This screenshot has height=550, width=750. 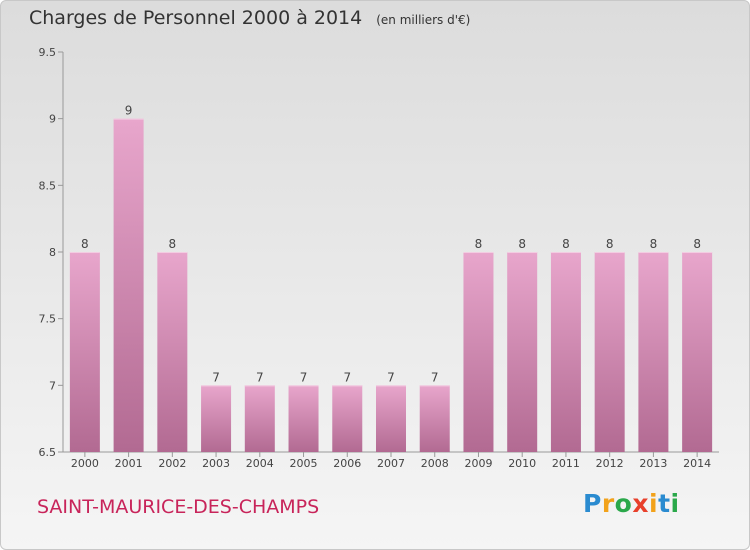 What do you see at coordinates (653, 463) in the screenshot?
I see `x-tick-label: 2013` at bounding box center [653, 463].